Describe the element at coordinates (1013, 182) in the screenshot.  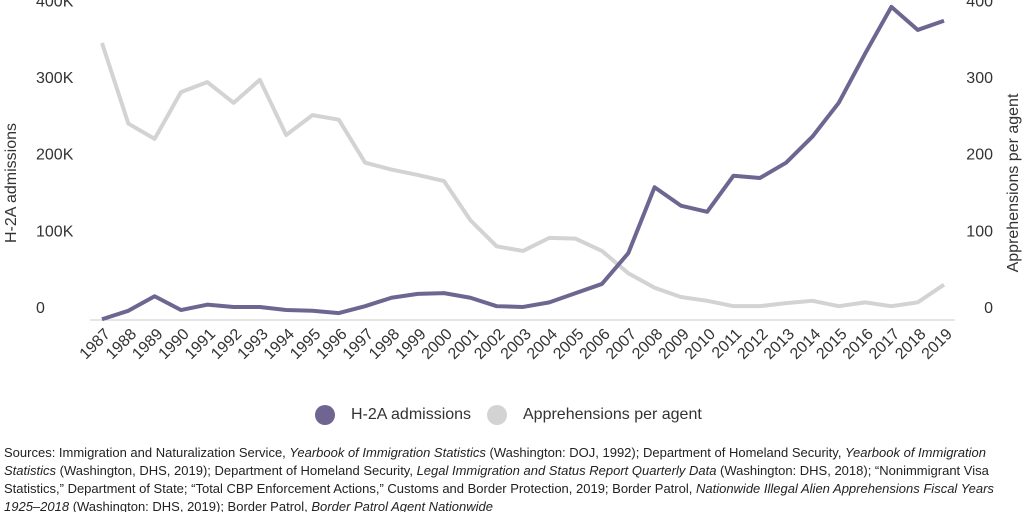
I see `y2-axis-title: Apprehensions per agent` at that location.